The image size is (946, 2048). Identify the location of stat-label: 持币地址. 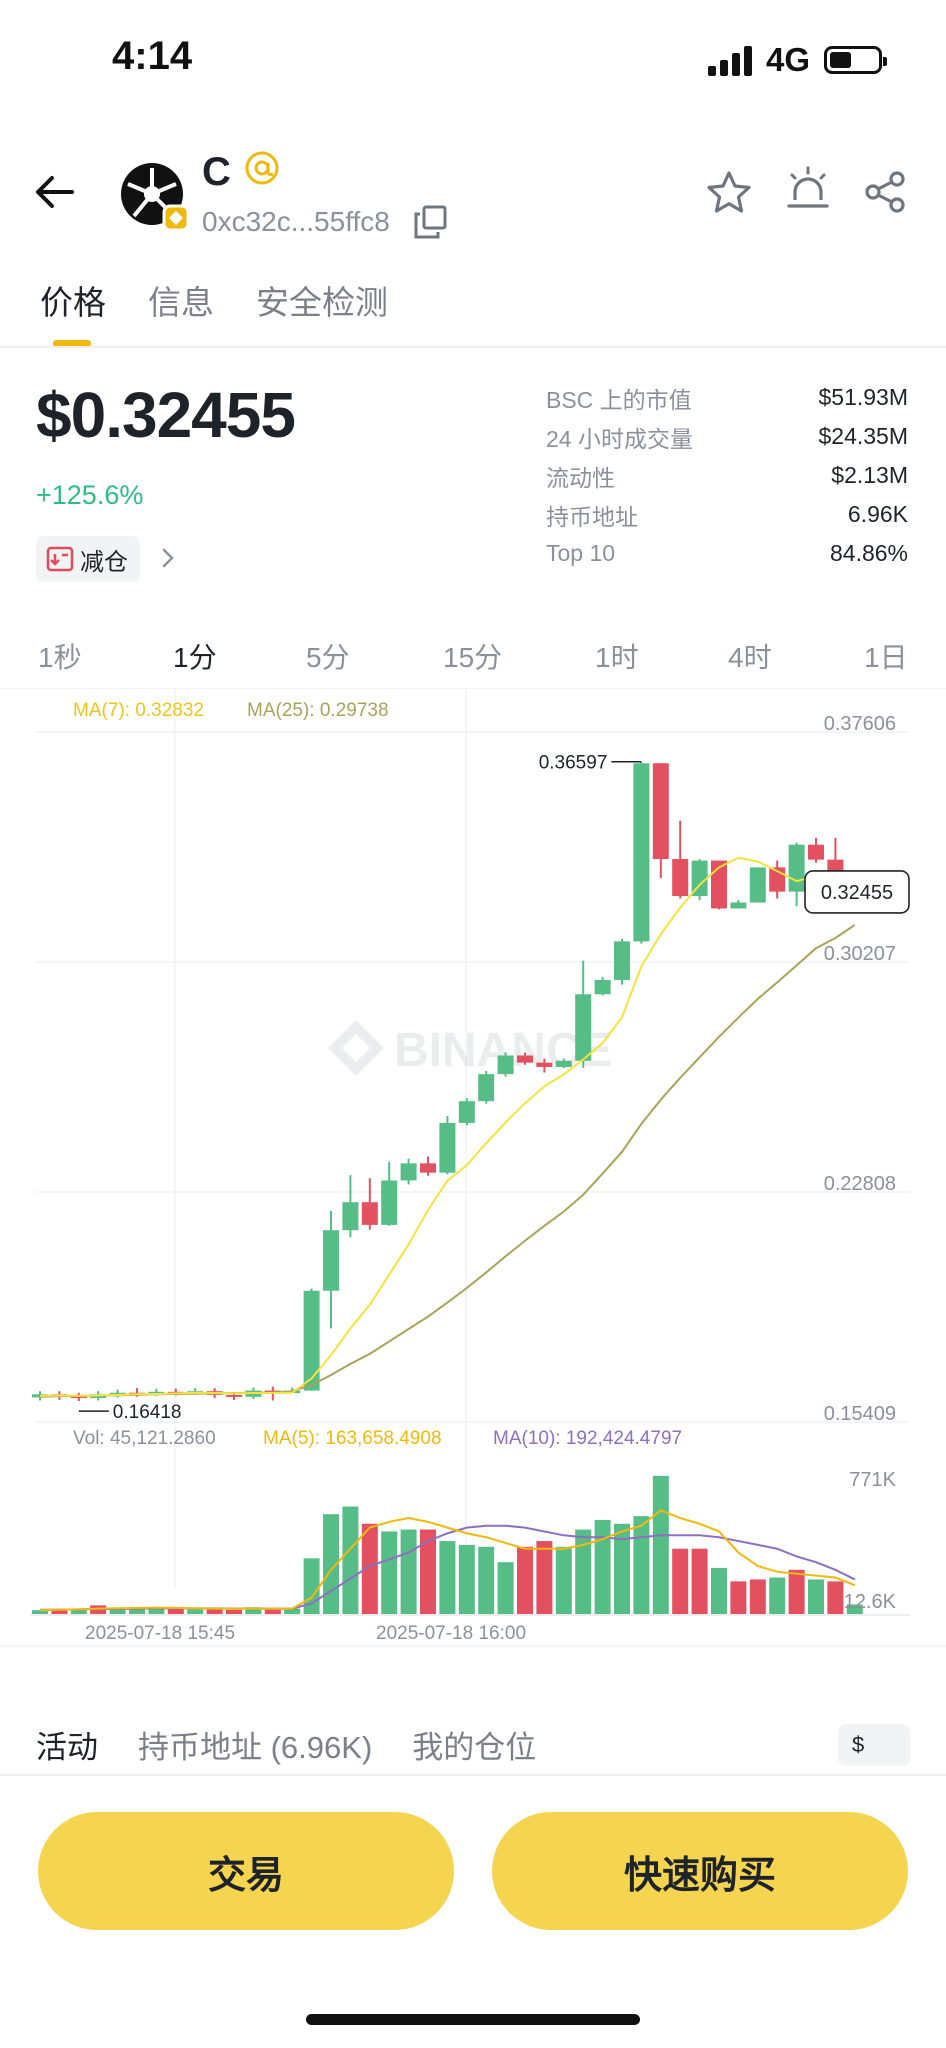
(592, 516).